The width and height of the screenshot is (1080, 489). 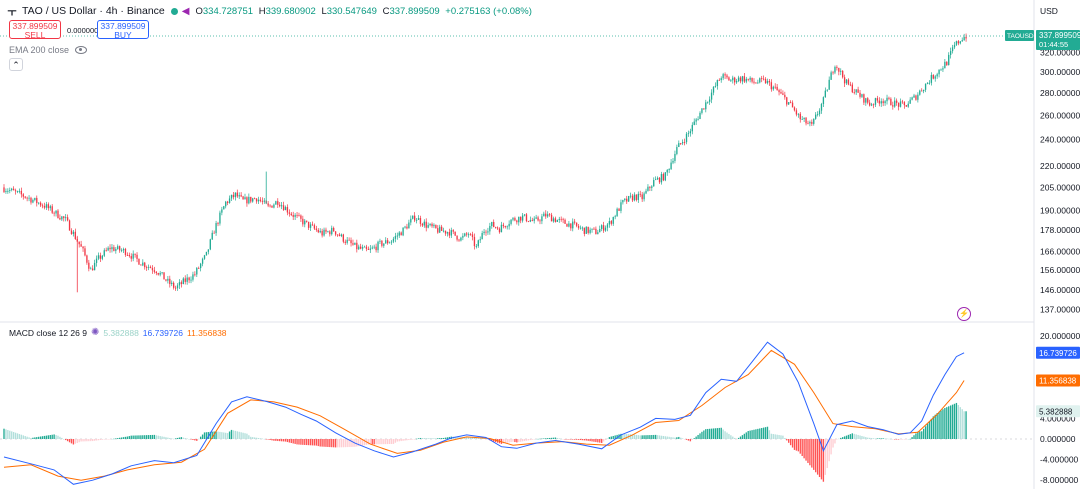 What do you see at coordinates (1060, 251) in the screenshot?
I see `price-tick-label: 166.000000` at bounding box center [1060, 251].